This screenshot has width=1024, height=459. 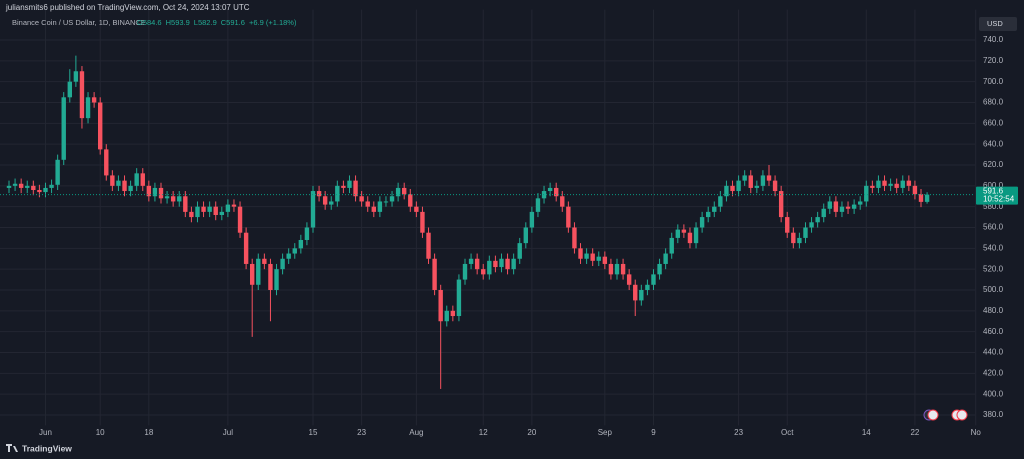 I want to click on ohlc-legend: O584.6 H593.9 L582.9 C591.6 +6.9 (+1.18%), so click(x=217, y=22).